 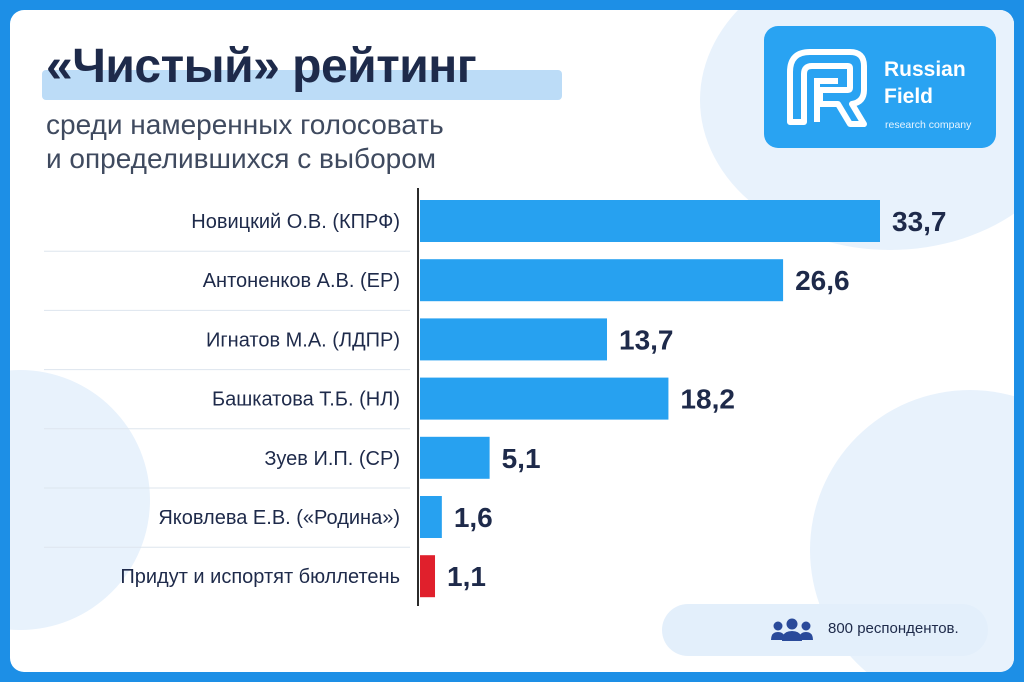 I want to click on subtitle-line-1: среди намеренных голосовать, so click(x=245, y=124).